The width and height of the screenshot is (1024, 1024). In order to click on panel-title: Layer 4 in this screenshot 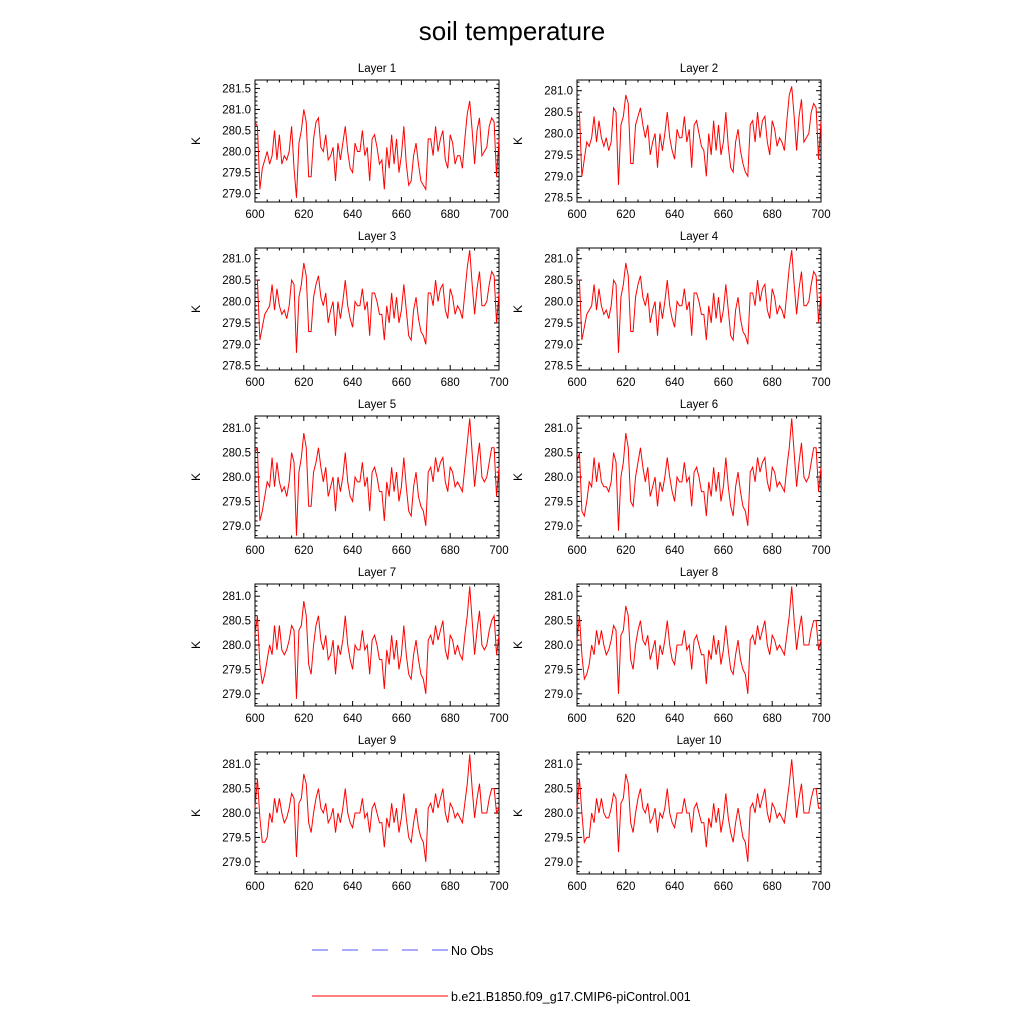, I will do `click(699, 237)`.